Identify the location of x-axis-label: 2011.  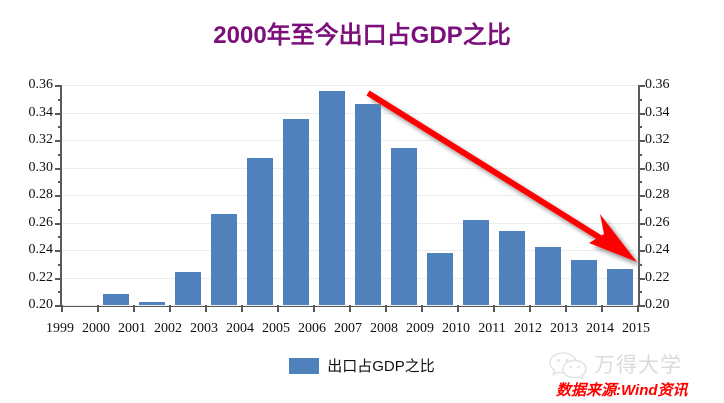
(492, 328).